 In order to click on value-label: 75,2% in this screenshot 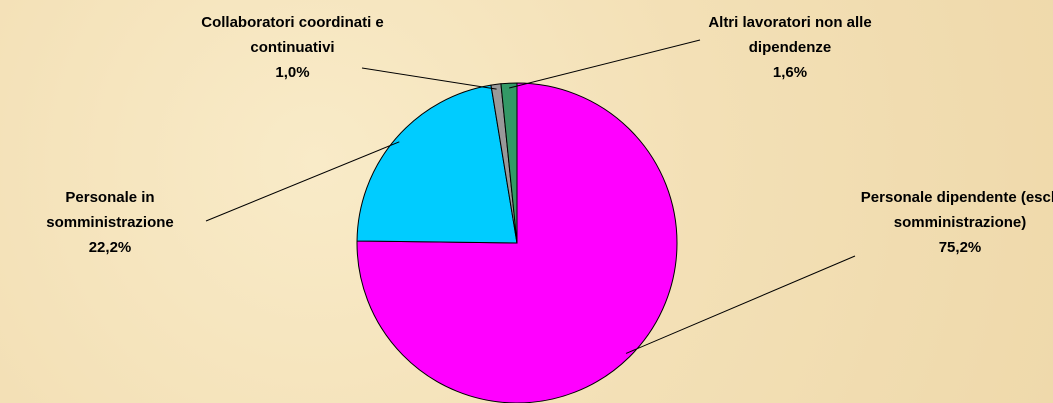, I will do `click(960, 247)`.